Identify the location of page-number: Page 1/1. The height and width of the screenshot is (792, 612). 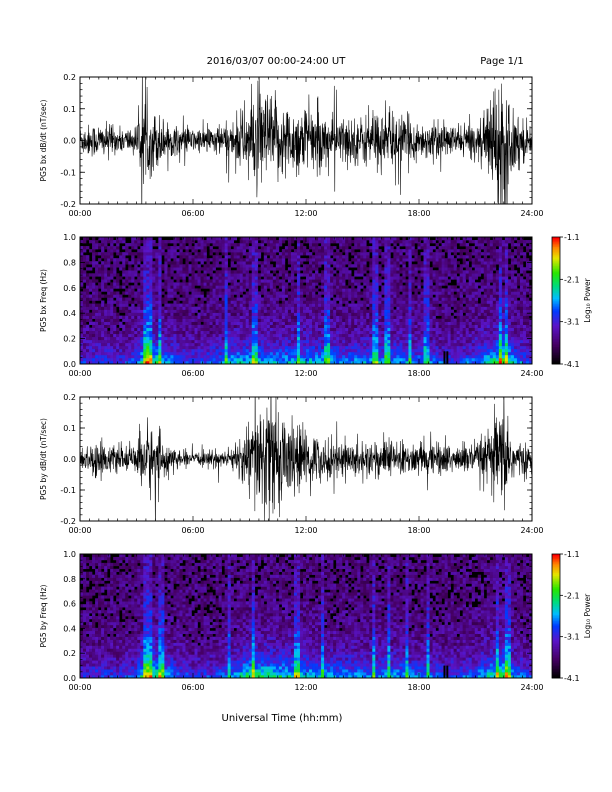
(501, 61).